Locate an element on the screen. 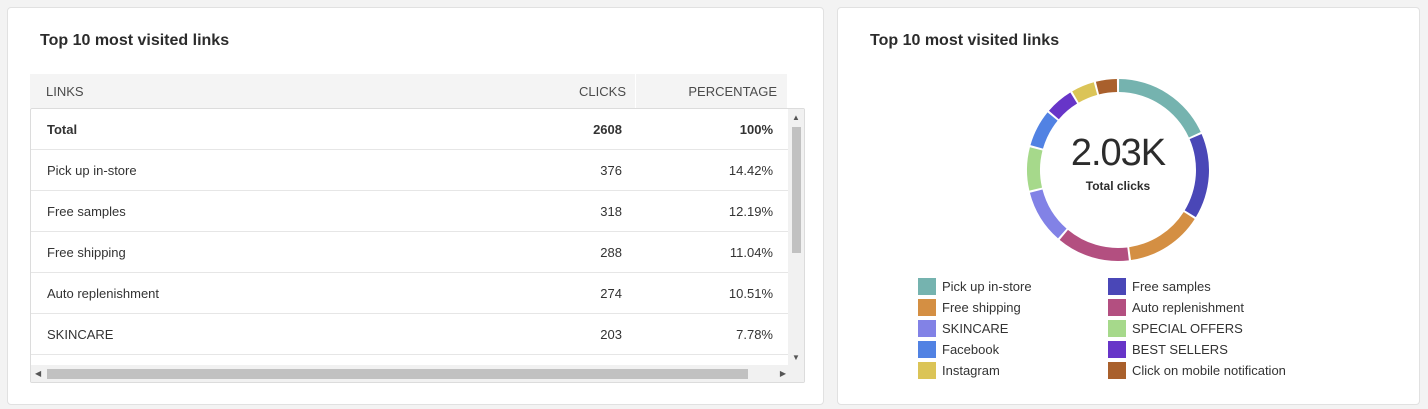  legend-label: BEST SELLERS is located at coordinates (1180, 349).